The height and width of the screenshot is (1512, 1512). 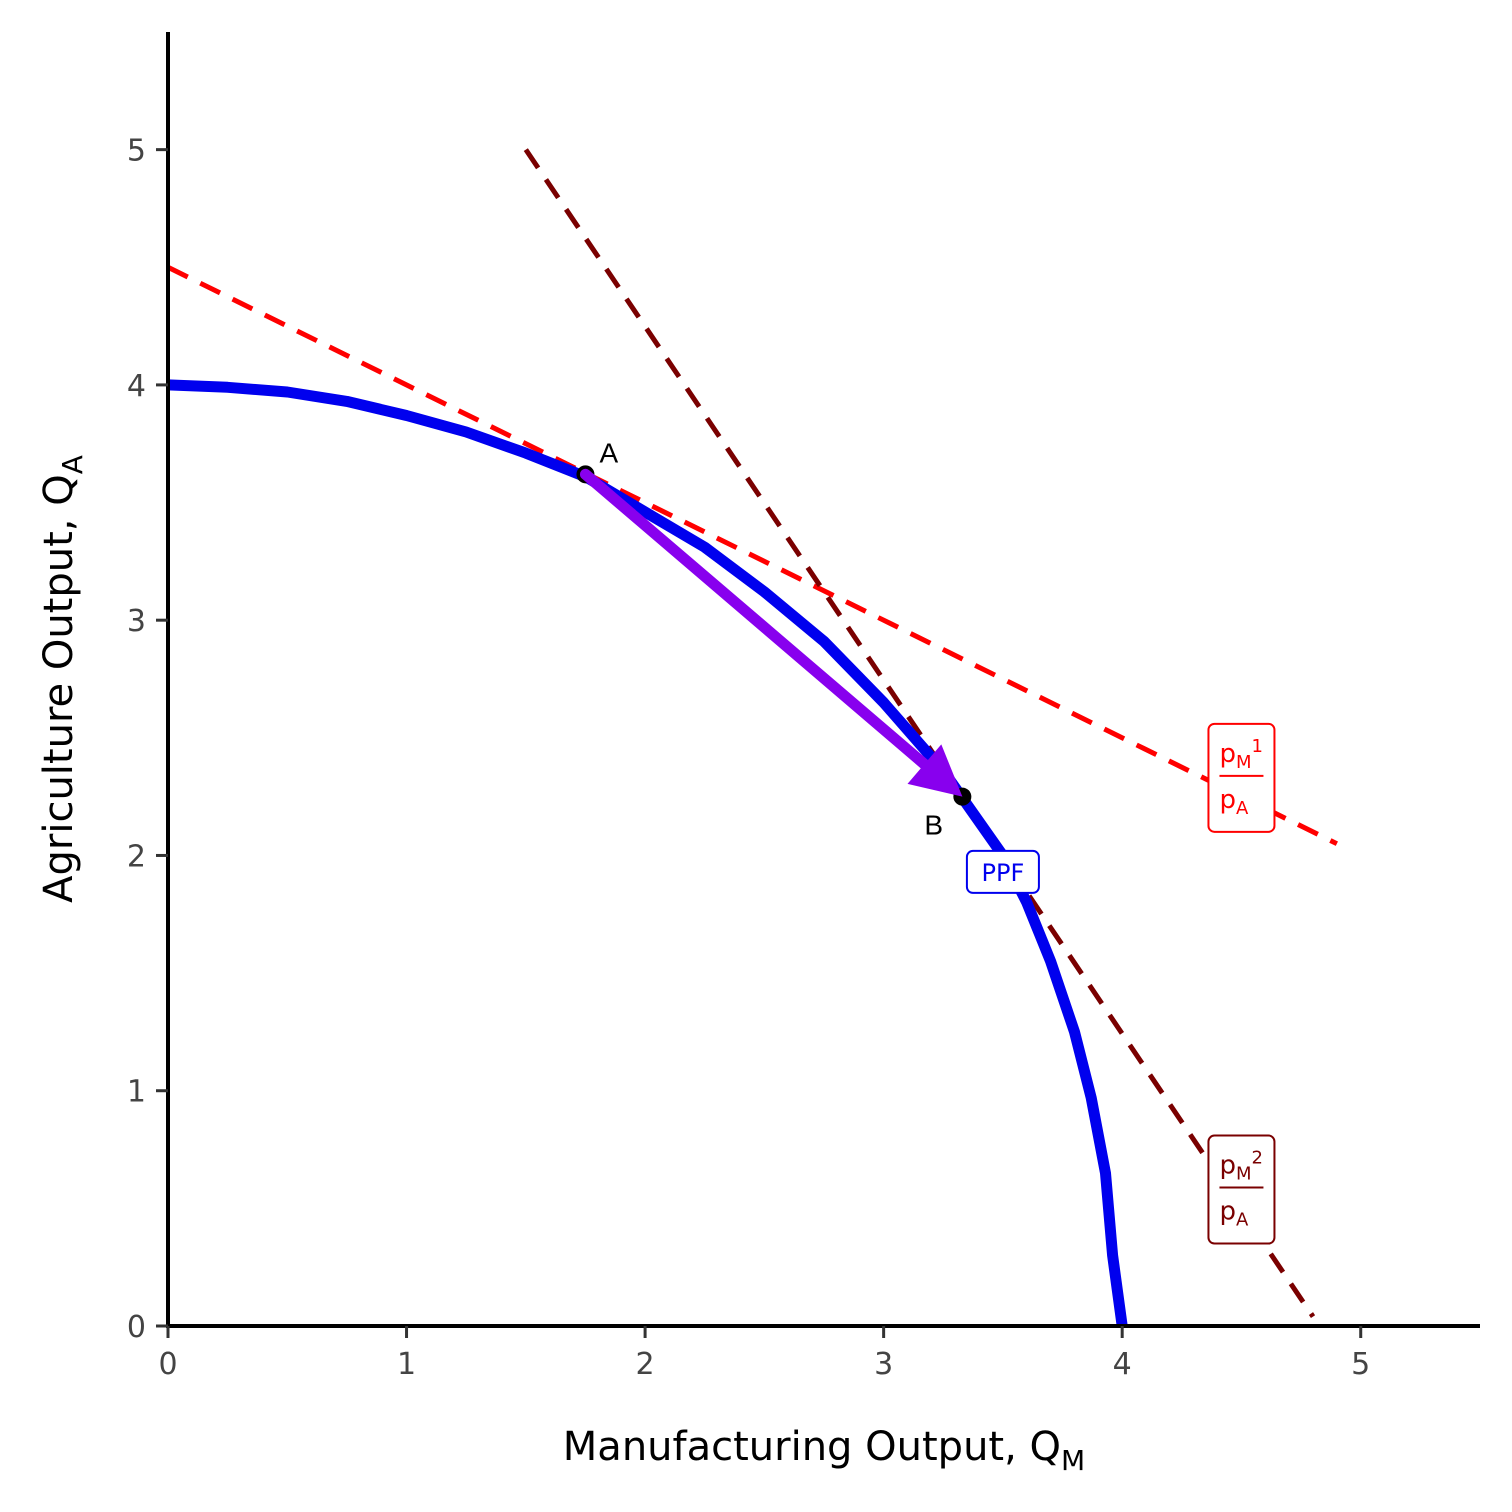 I want to click on arrow-shaft, so click(x=754, y=619).